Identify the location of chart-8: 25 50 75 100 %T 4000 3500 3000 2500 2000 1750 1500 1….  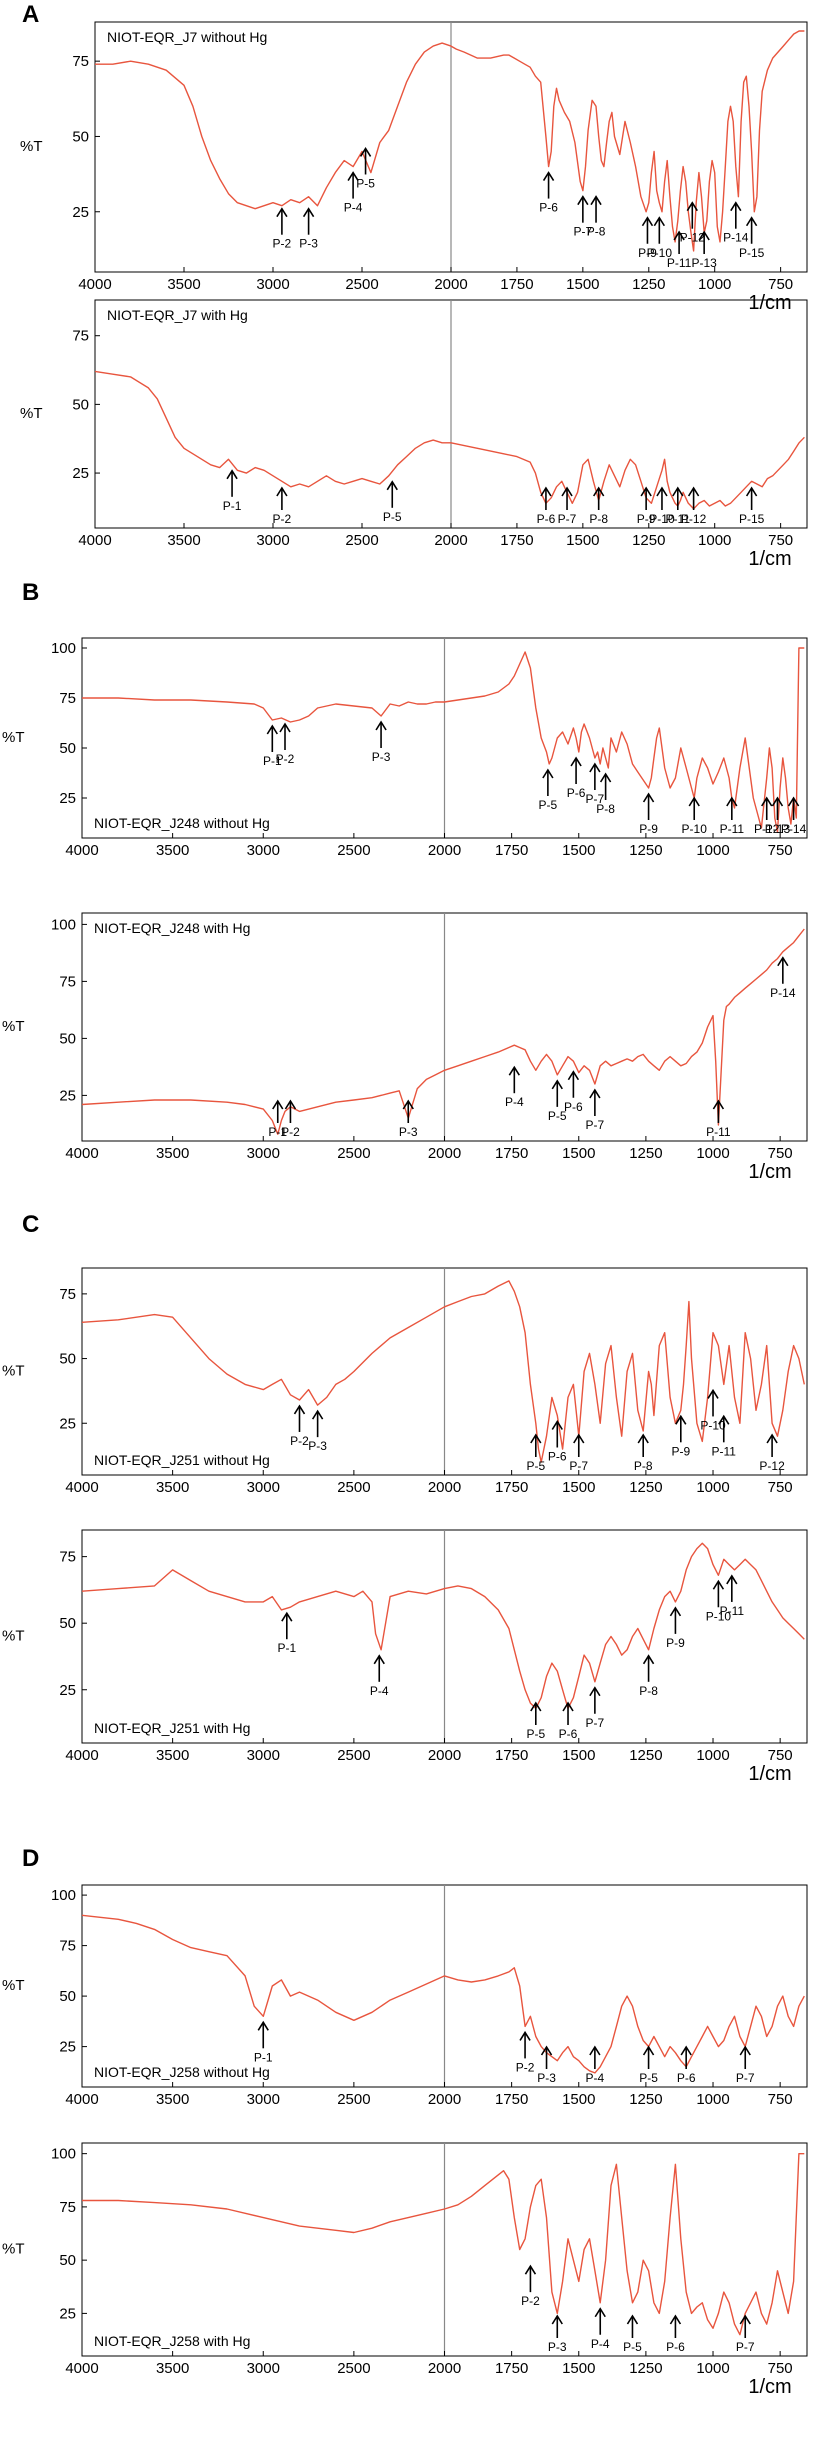
(405, 2270).